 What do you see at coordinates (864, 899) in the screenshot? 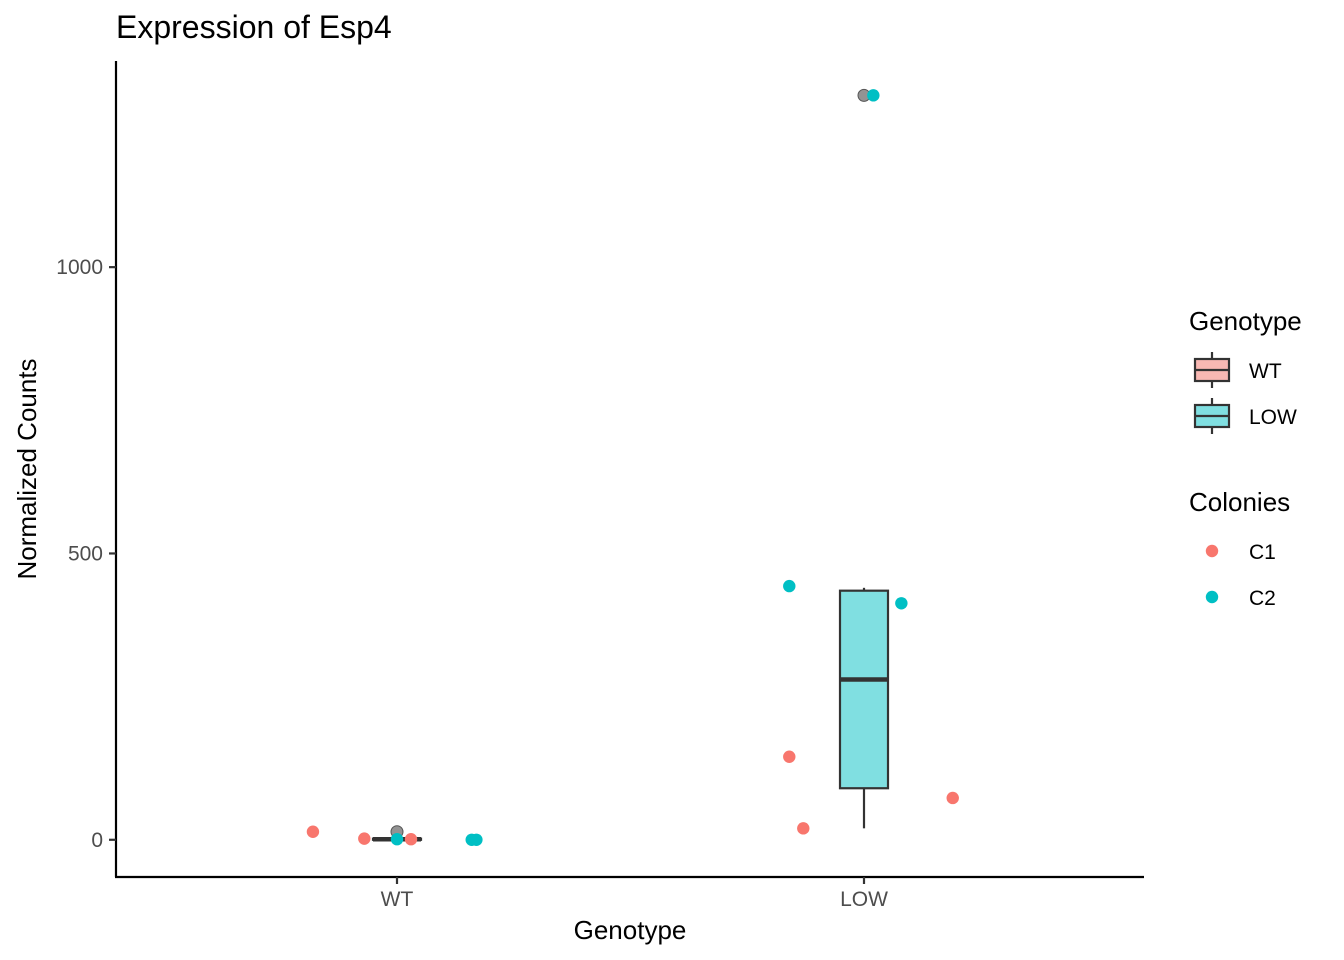
I see `x-tick-label: LOW` at bounding box center [864, 899].